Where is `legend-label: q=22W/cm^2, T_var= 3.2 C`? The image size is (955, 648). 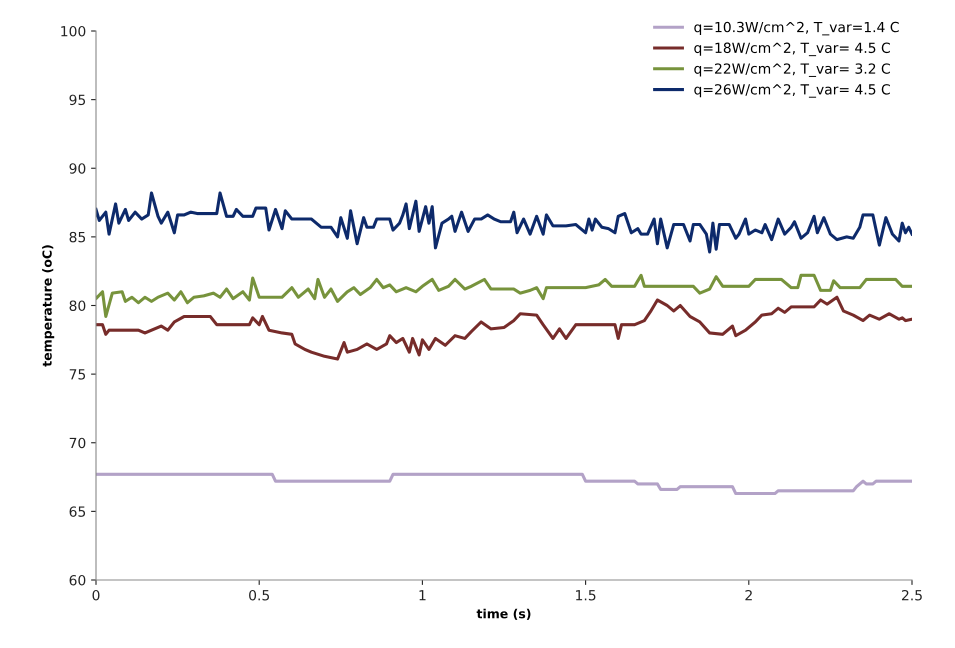
legend-label: q=22W/cm^2, T_var= 3.2 C is located at coordinates (792, 70).